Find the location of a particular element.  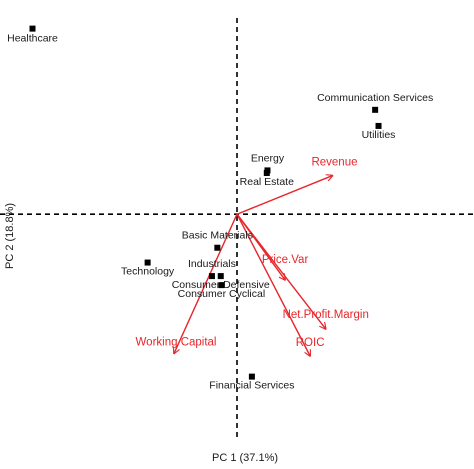

loading-arrows is located at coordinates (253, 266).